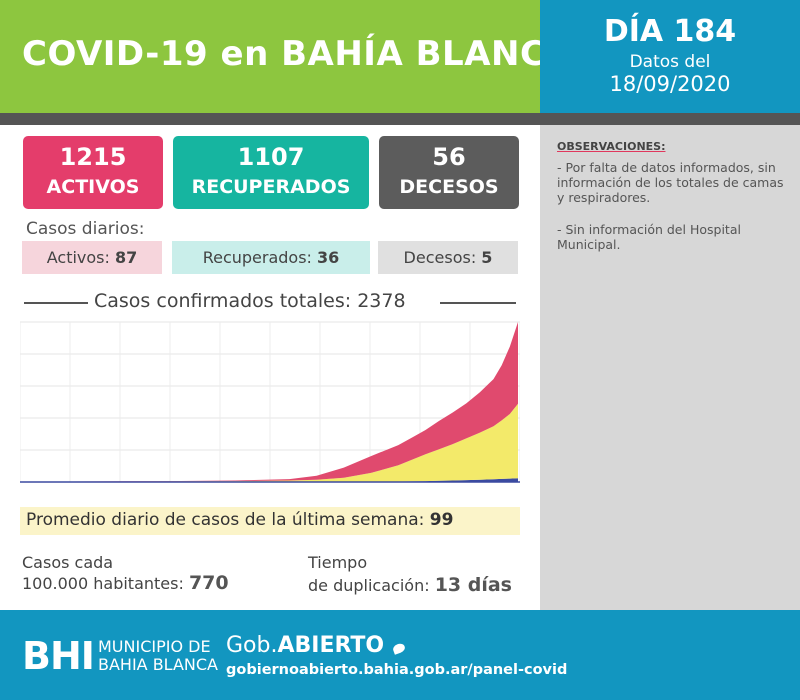 The image size is (800, 700). Describe the element at coordinates (400, 119) in the screenshot. I see `divider` at that location.